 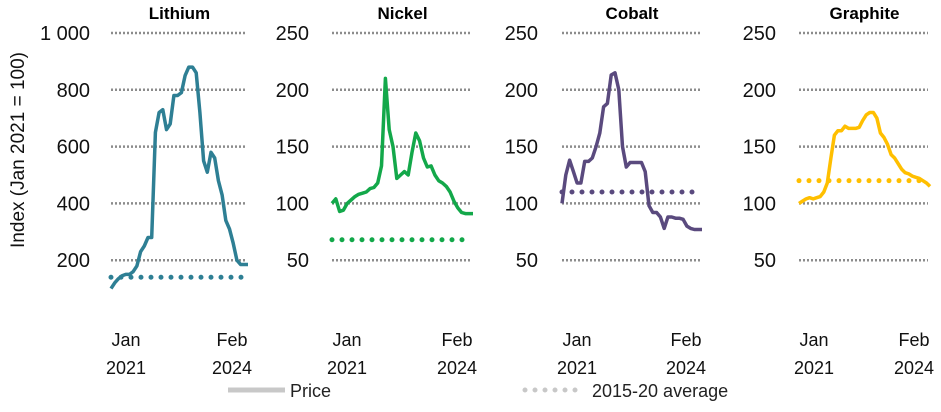 What do you see at coordinates (179, 13) in the screenshot?
I see `panel-title: Lithium` at bounding box center [179, 13].